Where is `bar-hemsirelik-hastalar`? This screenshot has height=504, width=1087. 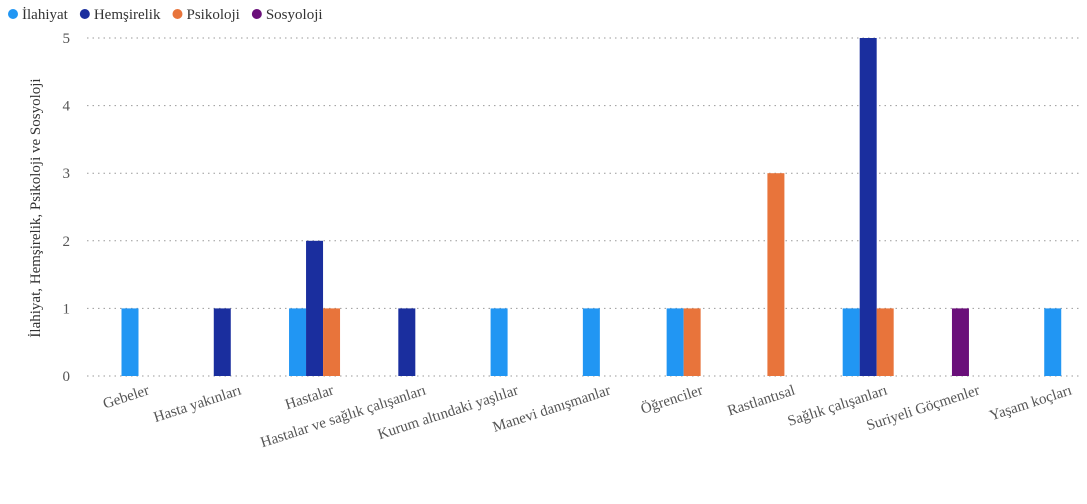 bar-hemsirelik-hastalar is located at coordinates (315, 308).